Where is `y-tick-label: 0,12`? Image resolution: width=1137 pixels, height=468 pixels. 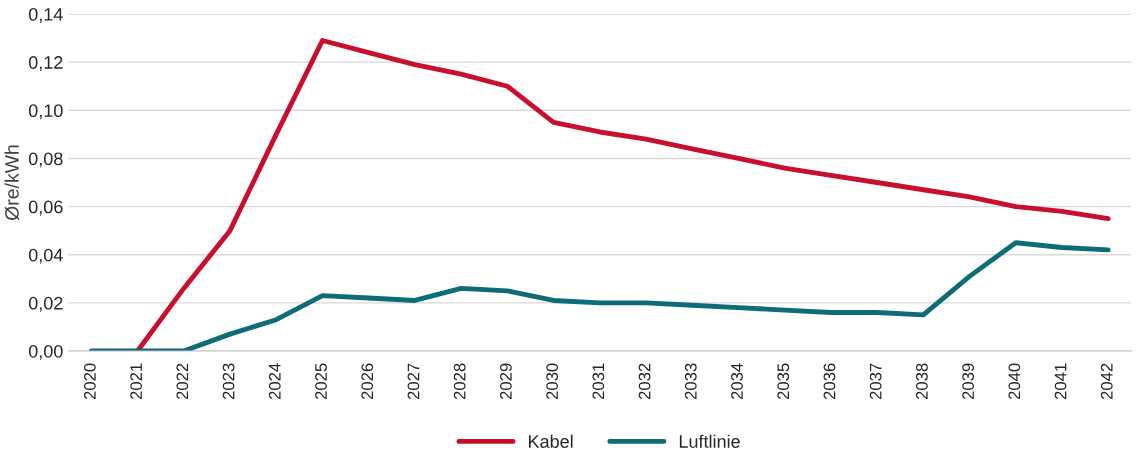 y-tick-label: 0,12 is located at coordinates (45, 64).